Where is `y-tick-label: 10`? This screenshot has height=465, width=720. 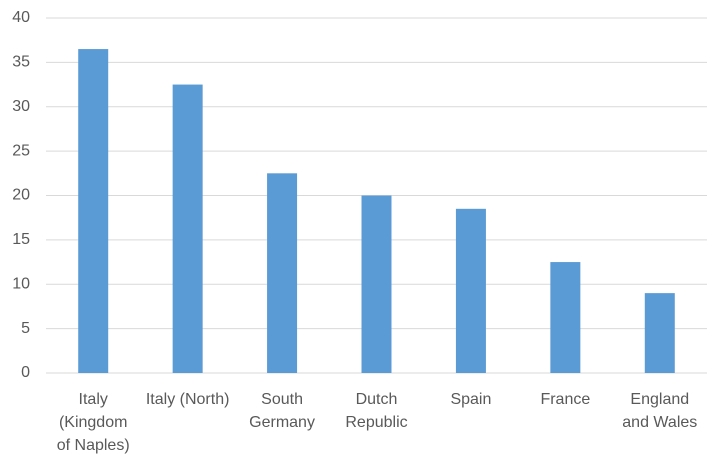 y-tick-label: 10 is located at coordinates (21, 283).